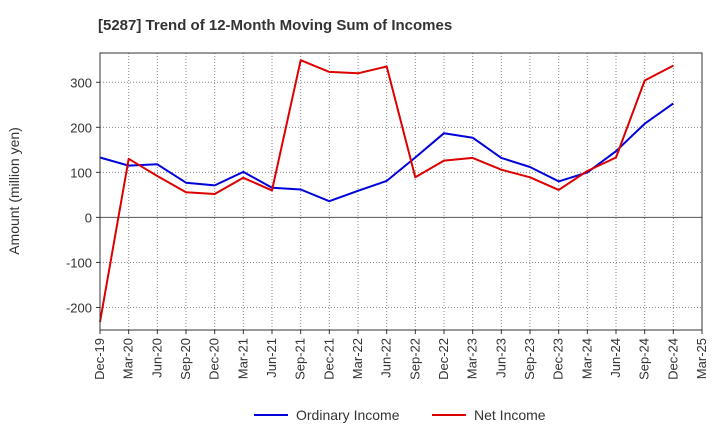  Describe the element at coordinates (586, 358) in the screenshot. I see `x-tick-label: Mar-24` at that location.